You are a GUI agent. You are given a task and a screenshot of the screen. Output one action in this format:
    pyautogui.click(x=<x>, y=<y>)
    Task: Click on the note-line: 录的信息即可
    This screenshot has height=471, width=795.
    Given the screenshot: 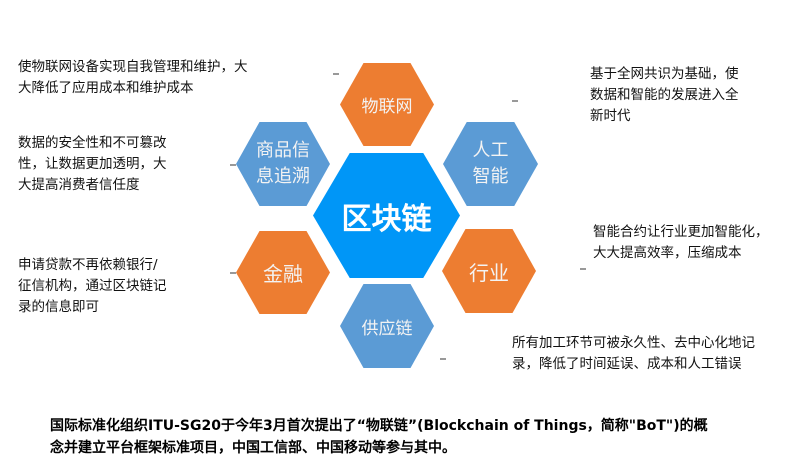 What is the action you would take?
    pyautogui.click(x=58, y=307)
    